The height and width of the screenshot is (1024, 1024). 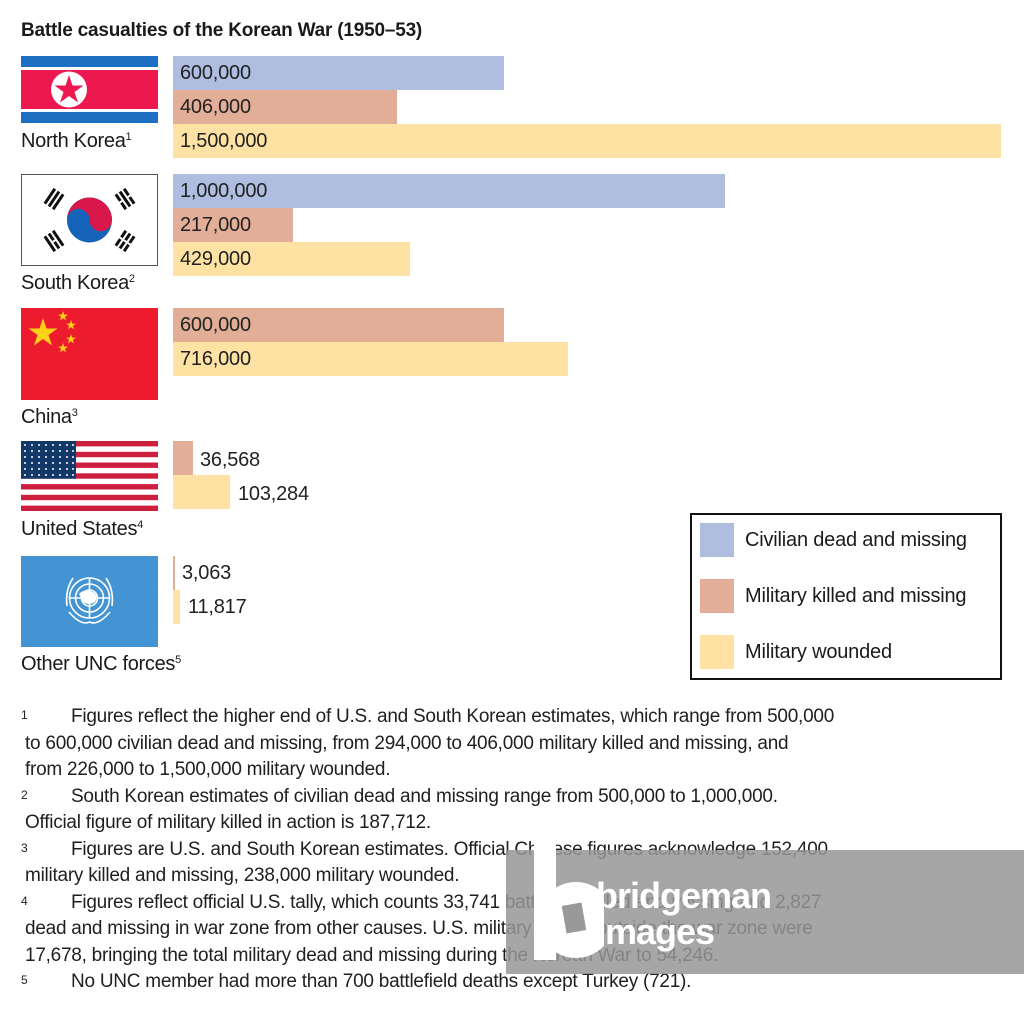 I want to click on value-label: 716,000, so click(x=215, y=359).